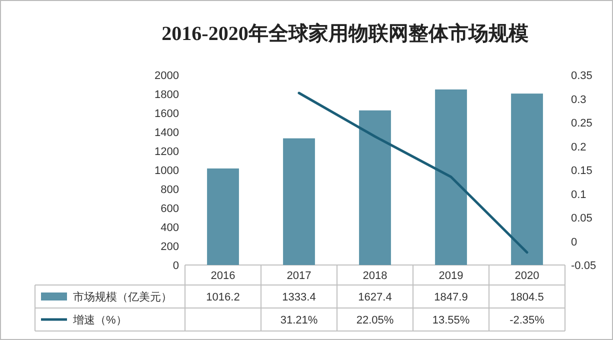 The height and width of the screenshot is (340, 613). What do you see at coordinates (223, 298) in the screenshot?
I see `data-label: 1016.2` at bounding box center [223, 298].